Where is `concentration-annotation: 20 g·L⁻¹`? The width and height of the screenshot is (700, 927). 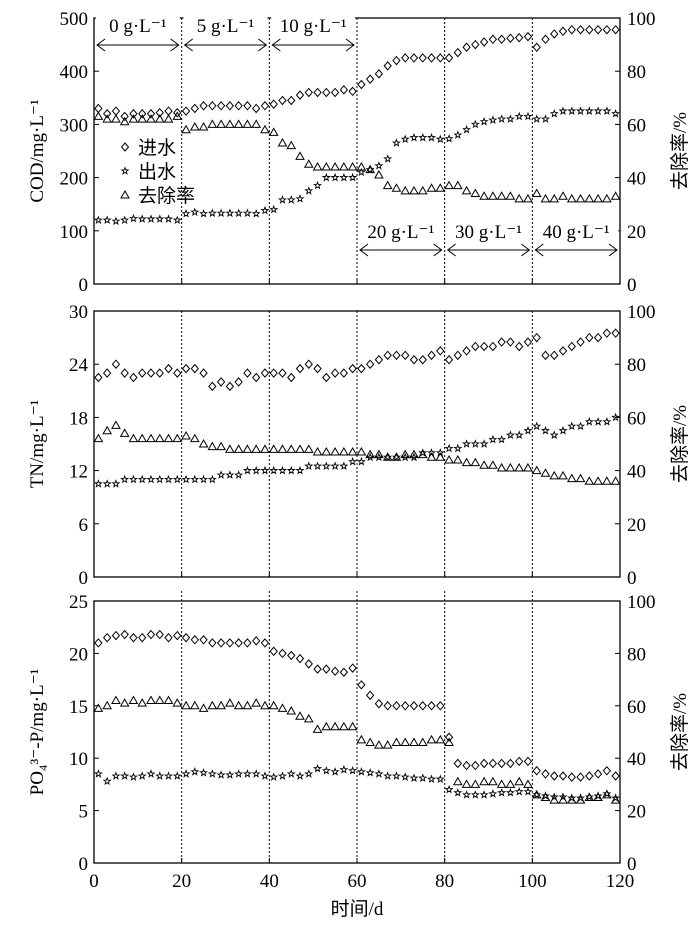
concentration-annotation: 20 g·L⁻¹ is located at coordinates (400, 238).